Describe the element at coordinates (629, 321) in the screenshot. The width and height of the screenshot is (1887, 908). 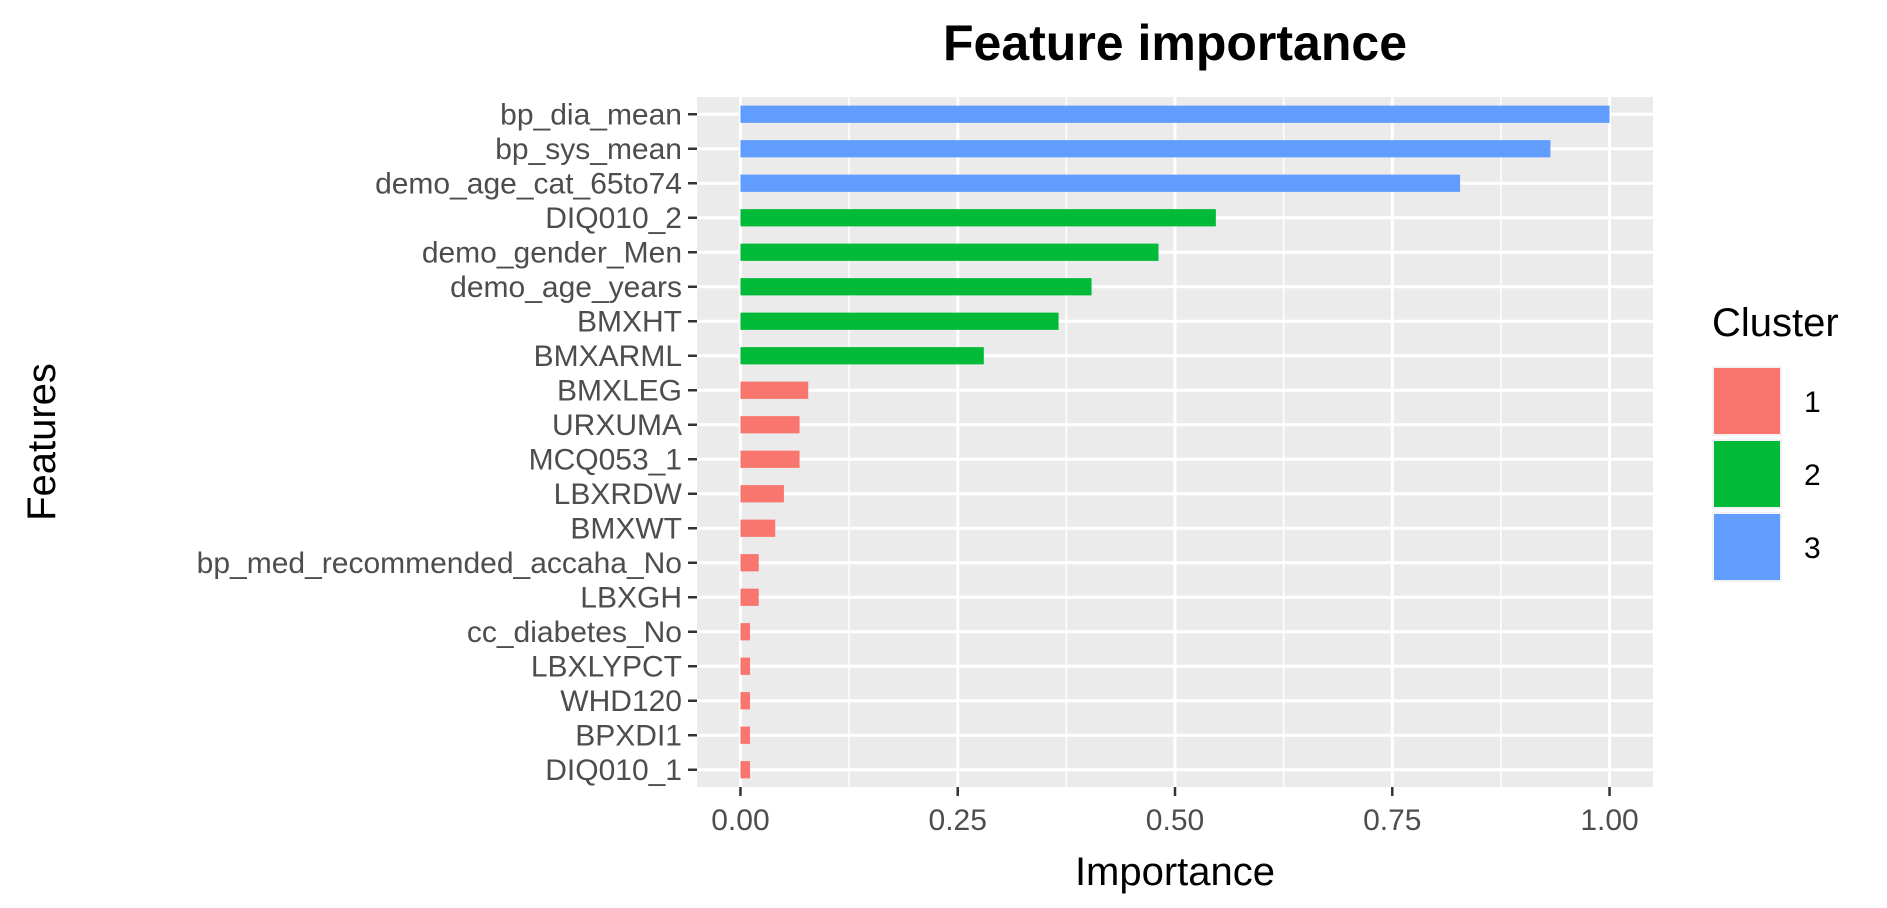
I see `y-tick-label: BMXHT` at that location.